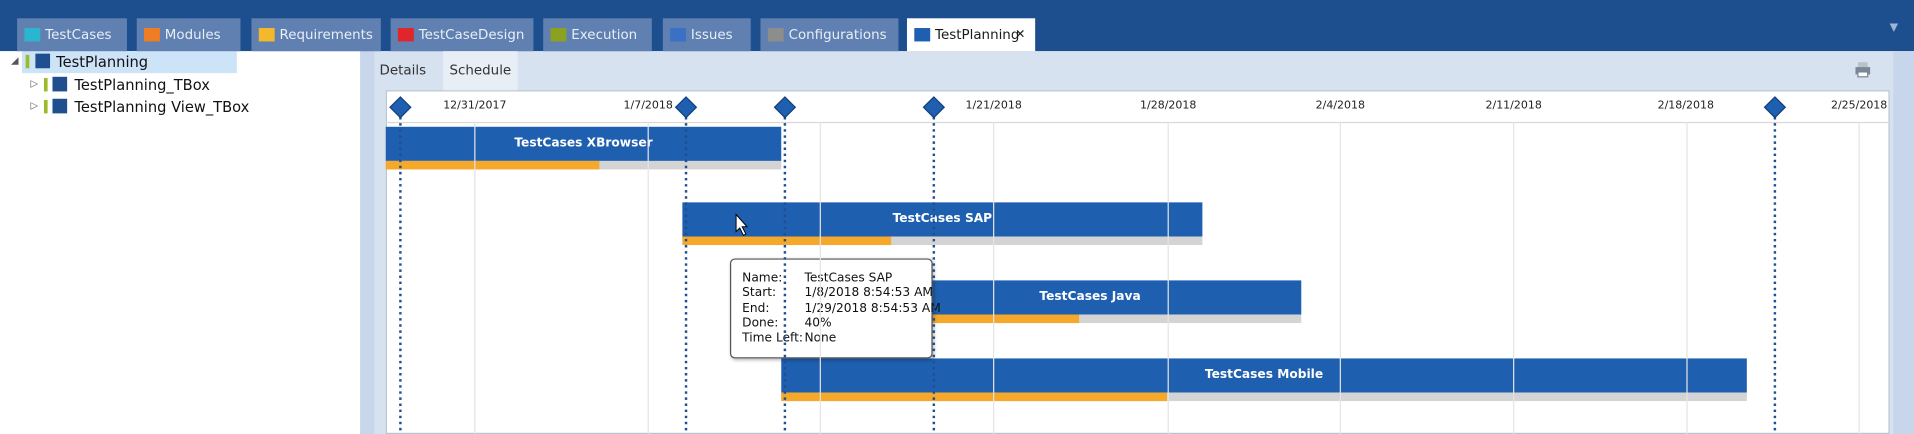 This screenshot has height=434, width=1914. What do you see at coordinates (756, 308) in the screenshot?
I see `tooltip-label: End:` at bounding box center [756, 308].